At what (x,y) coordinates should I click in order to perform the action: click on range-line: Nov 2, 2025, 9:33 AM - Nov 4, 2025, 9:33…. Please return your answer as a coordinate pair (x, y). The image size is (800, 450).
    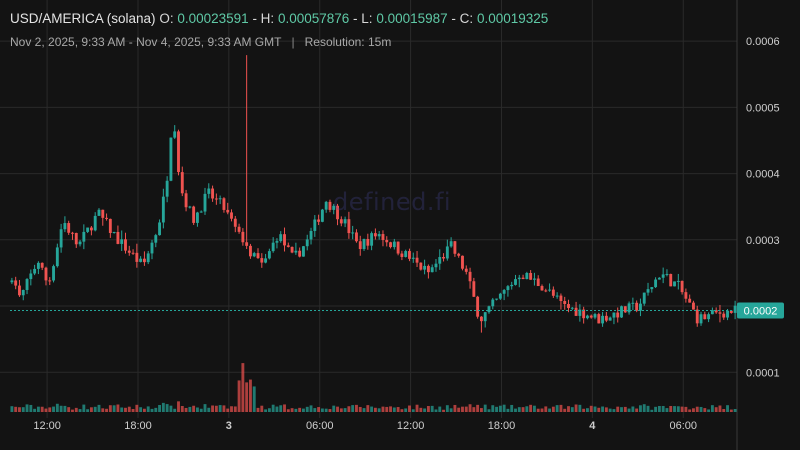
    Looking at the image, I should click on (279, 42).